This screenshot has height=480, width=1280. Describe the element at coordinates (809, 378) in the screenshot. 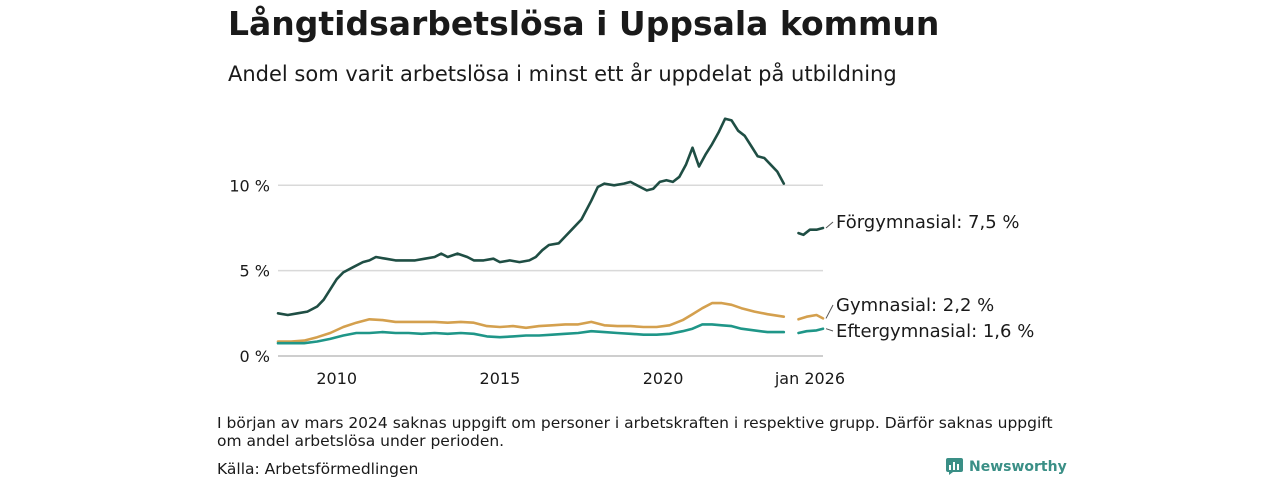

I see `x-tick-label: jan 2026` at that location.